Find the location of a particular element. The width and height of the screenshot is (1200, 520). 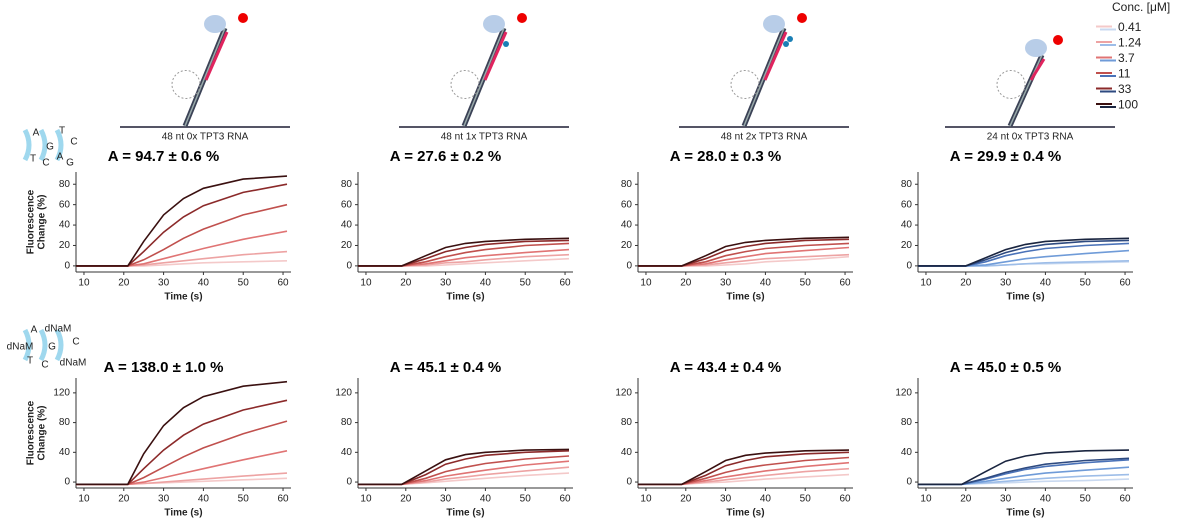

chart-title: A = 29.9 ± 0.4 % is located at coordinates (1006, 156).